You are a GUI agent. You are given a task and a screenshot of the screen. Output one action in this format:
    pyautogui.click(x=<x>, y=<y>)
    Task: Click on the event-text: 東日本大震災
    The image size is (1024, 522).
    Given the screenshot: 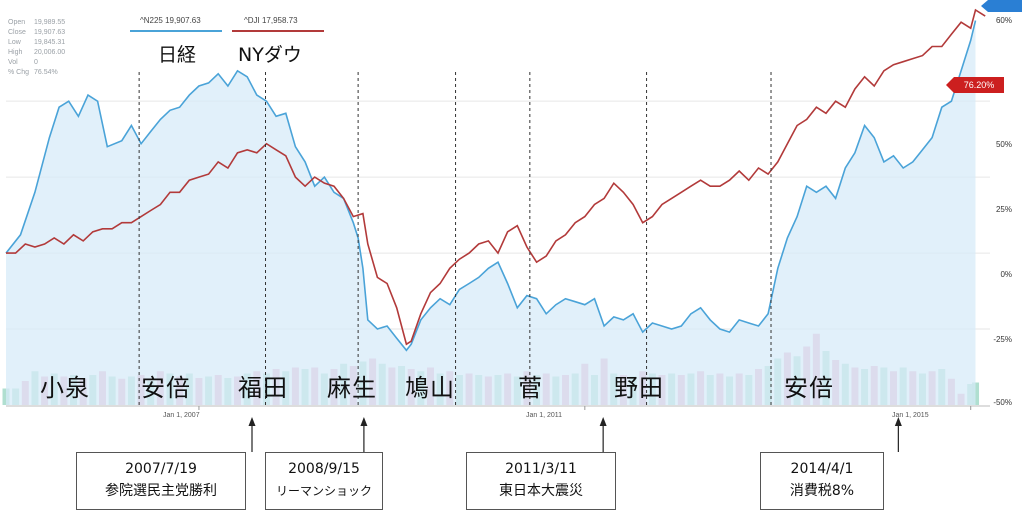 What is the action you would take?
    pyautogui.click(x=541, y=491)
    